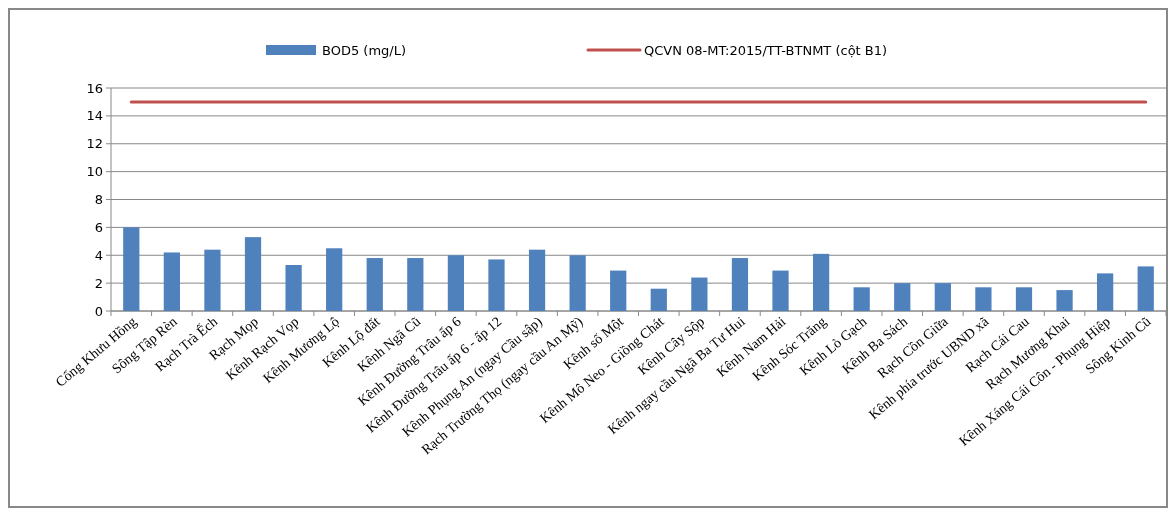 This screenshot has width=1176, height=516. Describe the element at coordinates (98, 227) in the screenshot. I see `y-tick-label: 6` at that location.